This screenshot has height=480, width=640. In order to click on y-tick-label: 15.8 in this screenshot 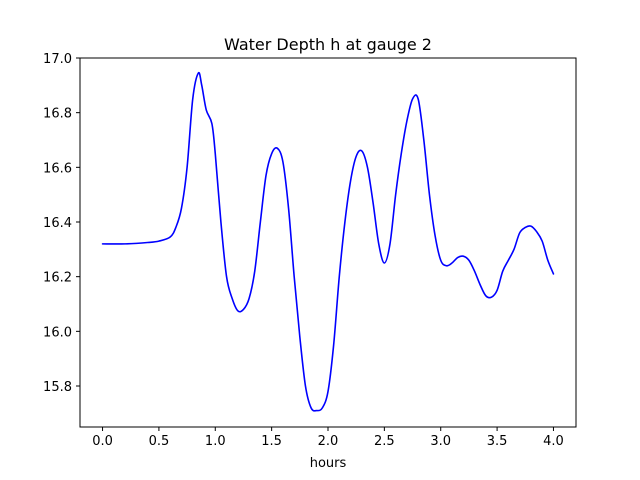, I will do `click(57, 387)`.